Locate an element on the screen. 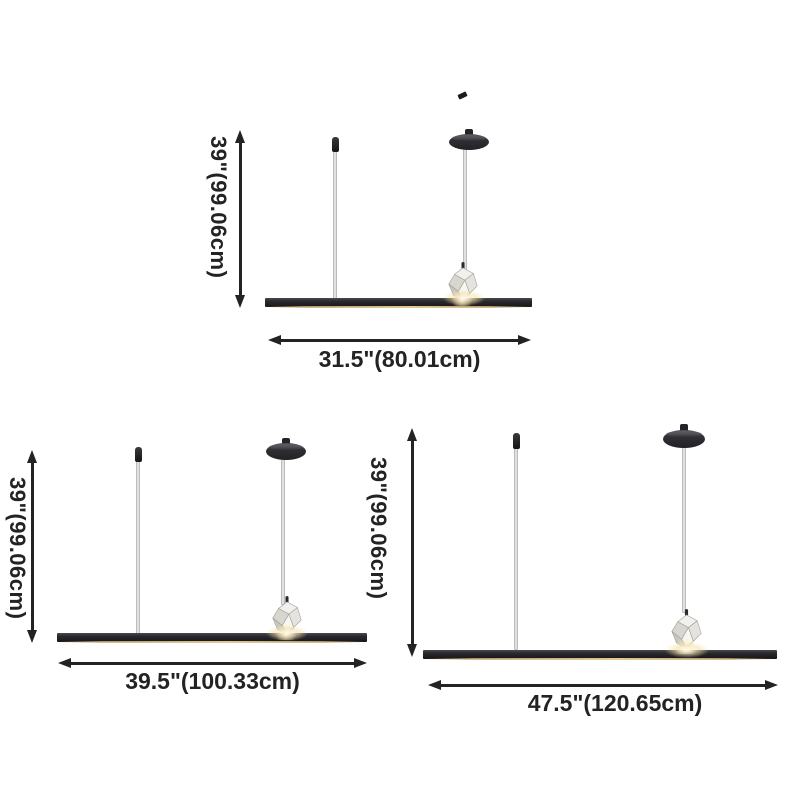 The height and width of the screenshot is (800, 800). image-artifact-speck is located at coordinates (462, 95).